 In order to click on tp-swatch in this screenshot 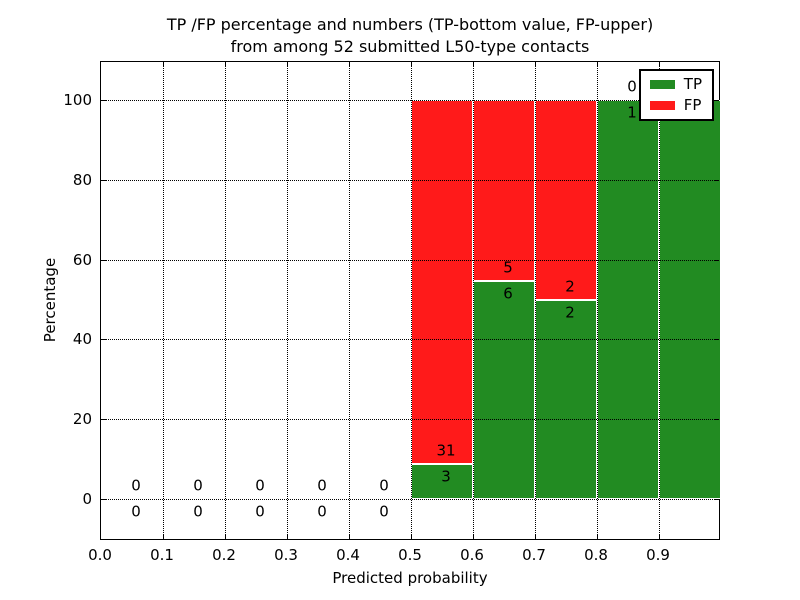, I will do `click(662, 84)`.